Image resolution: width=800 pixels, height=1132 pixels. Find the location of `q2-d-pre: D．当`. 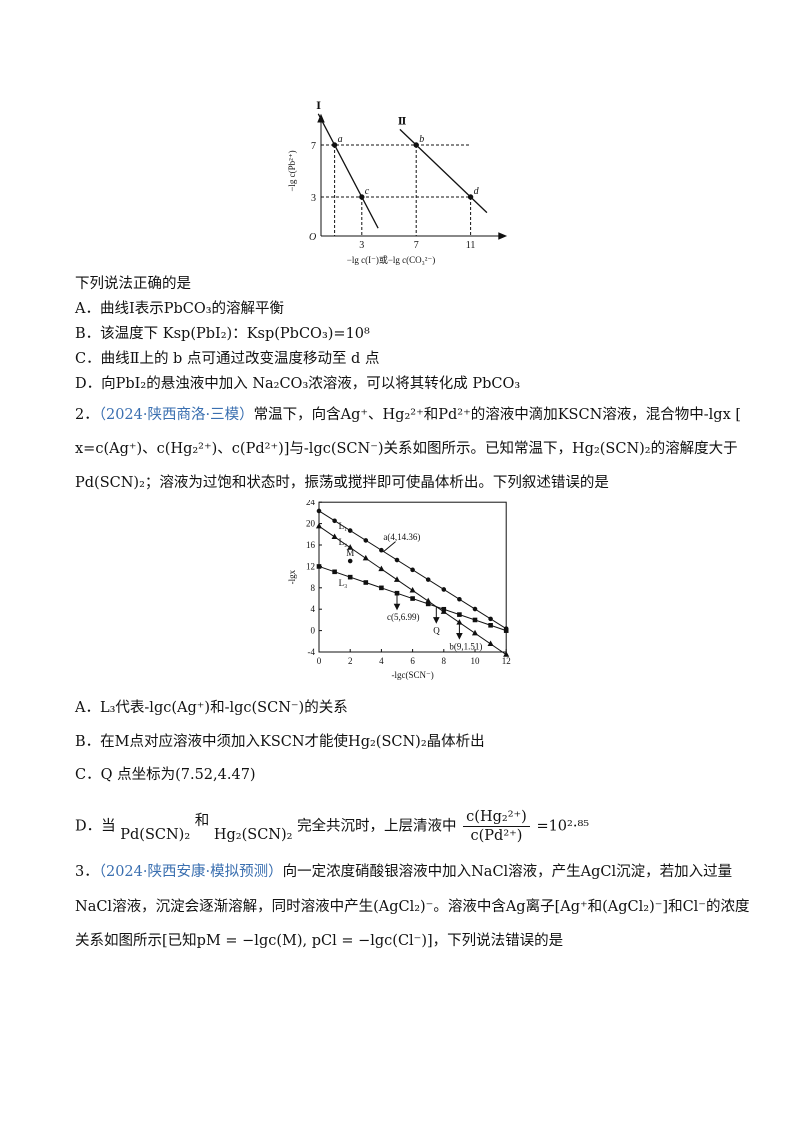

q2-d-pre: D．当 is located at coordinates (95, 826).